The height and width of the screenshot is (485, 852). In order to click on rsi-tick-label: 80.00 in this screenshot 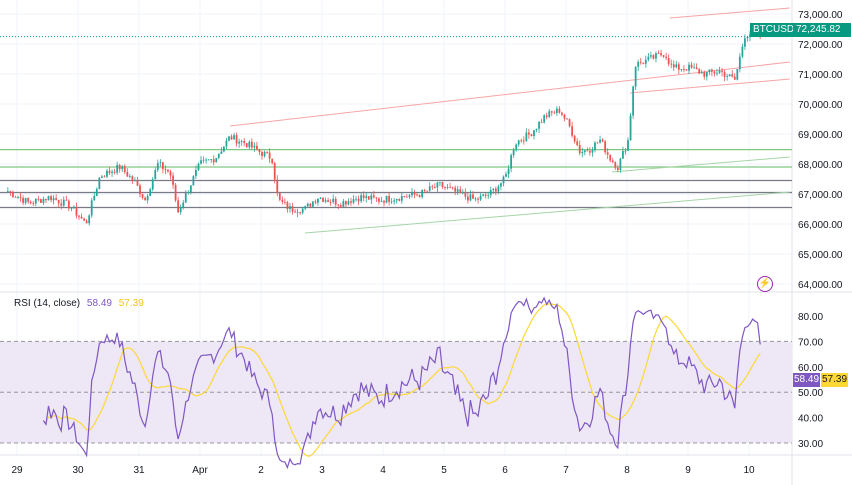, I will do `click(810, 317)`.